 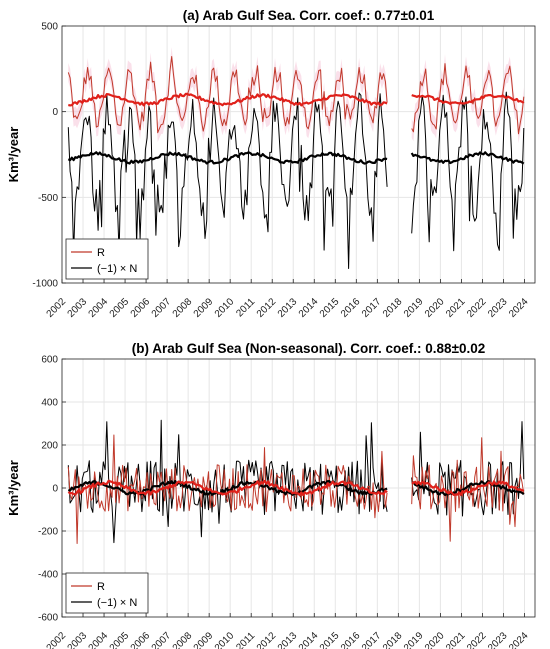 I want to click on x-tick-label: 2007, so click(x=162, y=308).